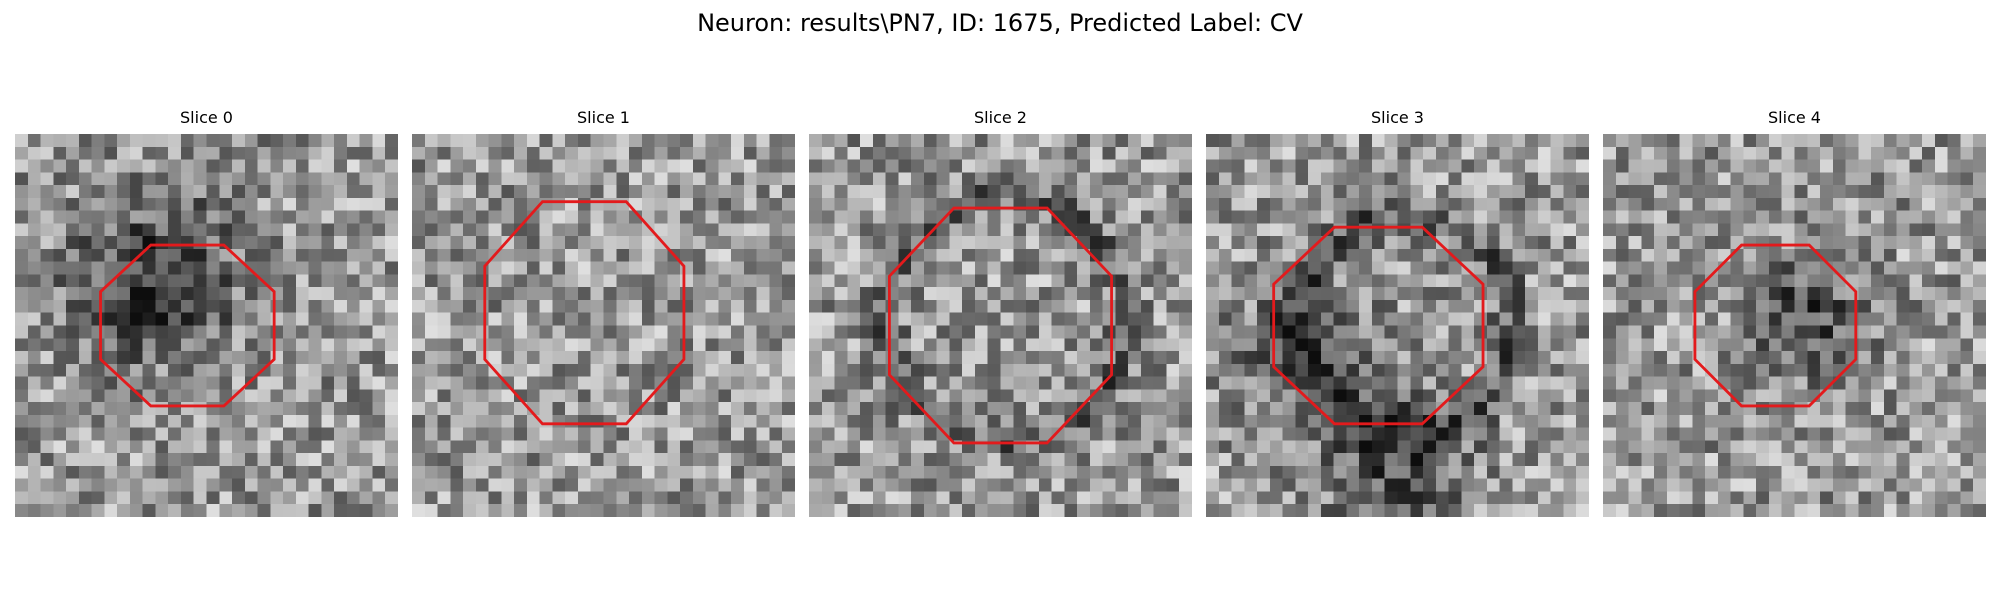 The height and width of the screenshot is (600, 2000). I want to click on slice-panel-0: Slice 0, so click(206, 312).